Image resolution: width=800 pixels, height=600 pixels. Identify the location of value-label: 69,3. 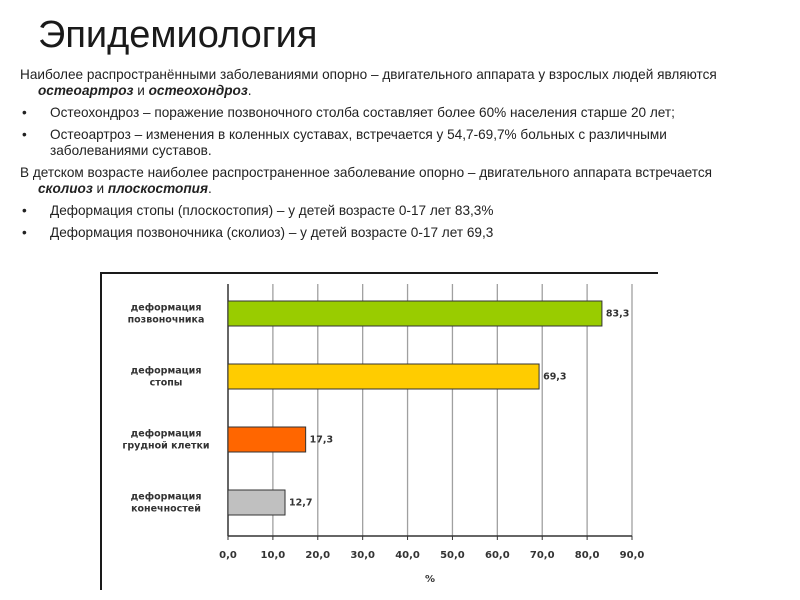
(554, 377).